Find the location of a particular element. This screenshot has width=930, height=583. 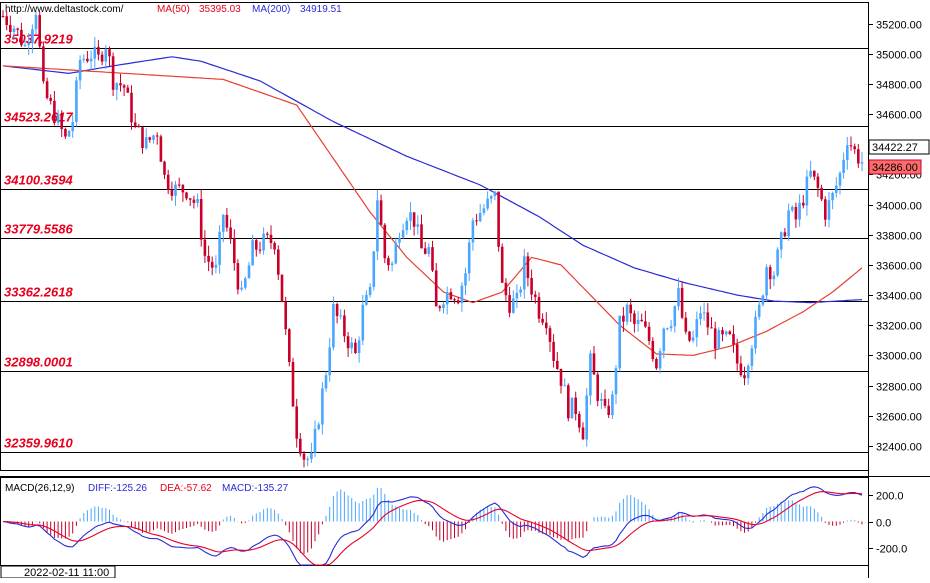

price-tick-label: 33600.00 is located at coordinates (899, 267).